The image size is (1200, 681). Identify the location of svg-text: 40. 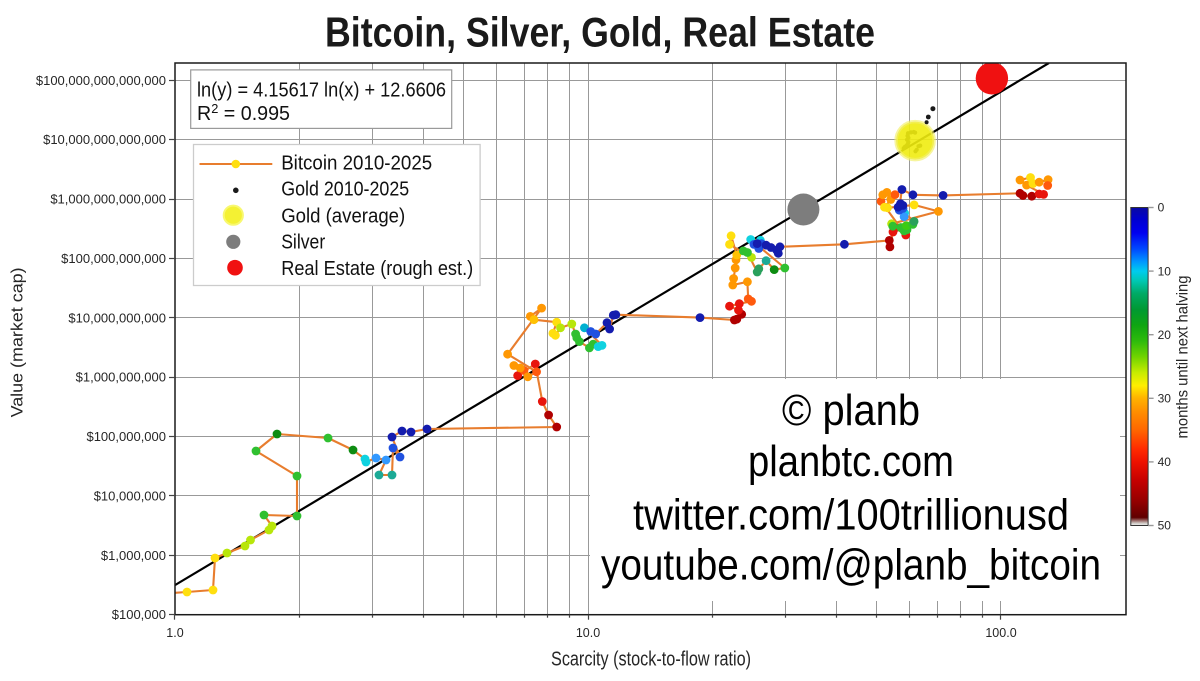
(1165, 462).